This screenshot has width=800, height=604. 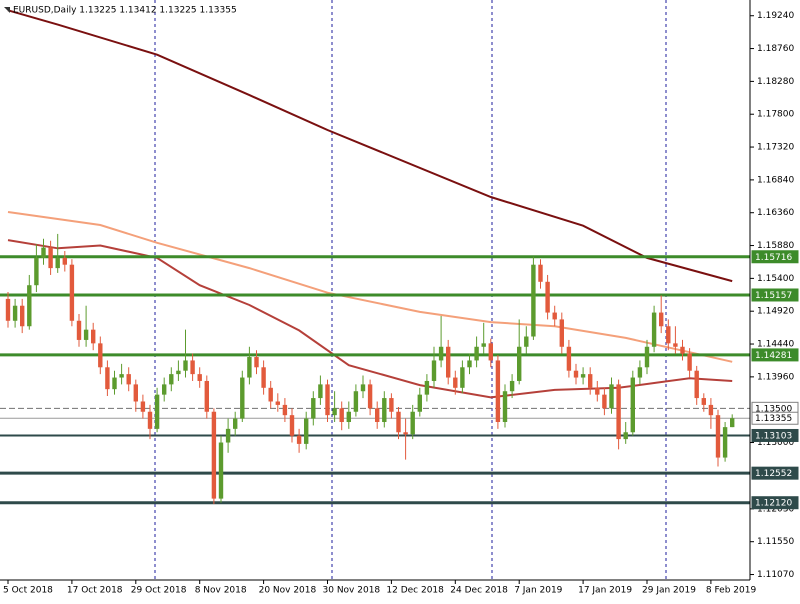 I want to click on title-icon, so click(x=7, y=10).